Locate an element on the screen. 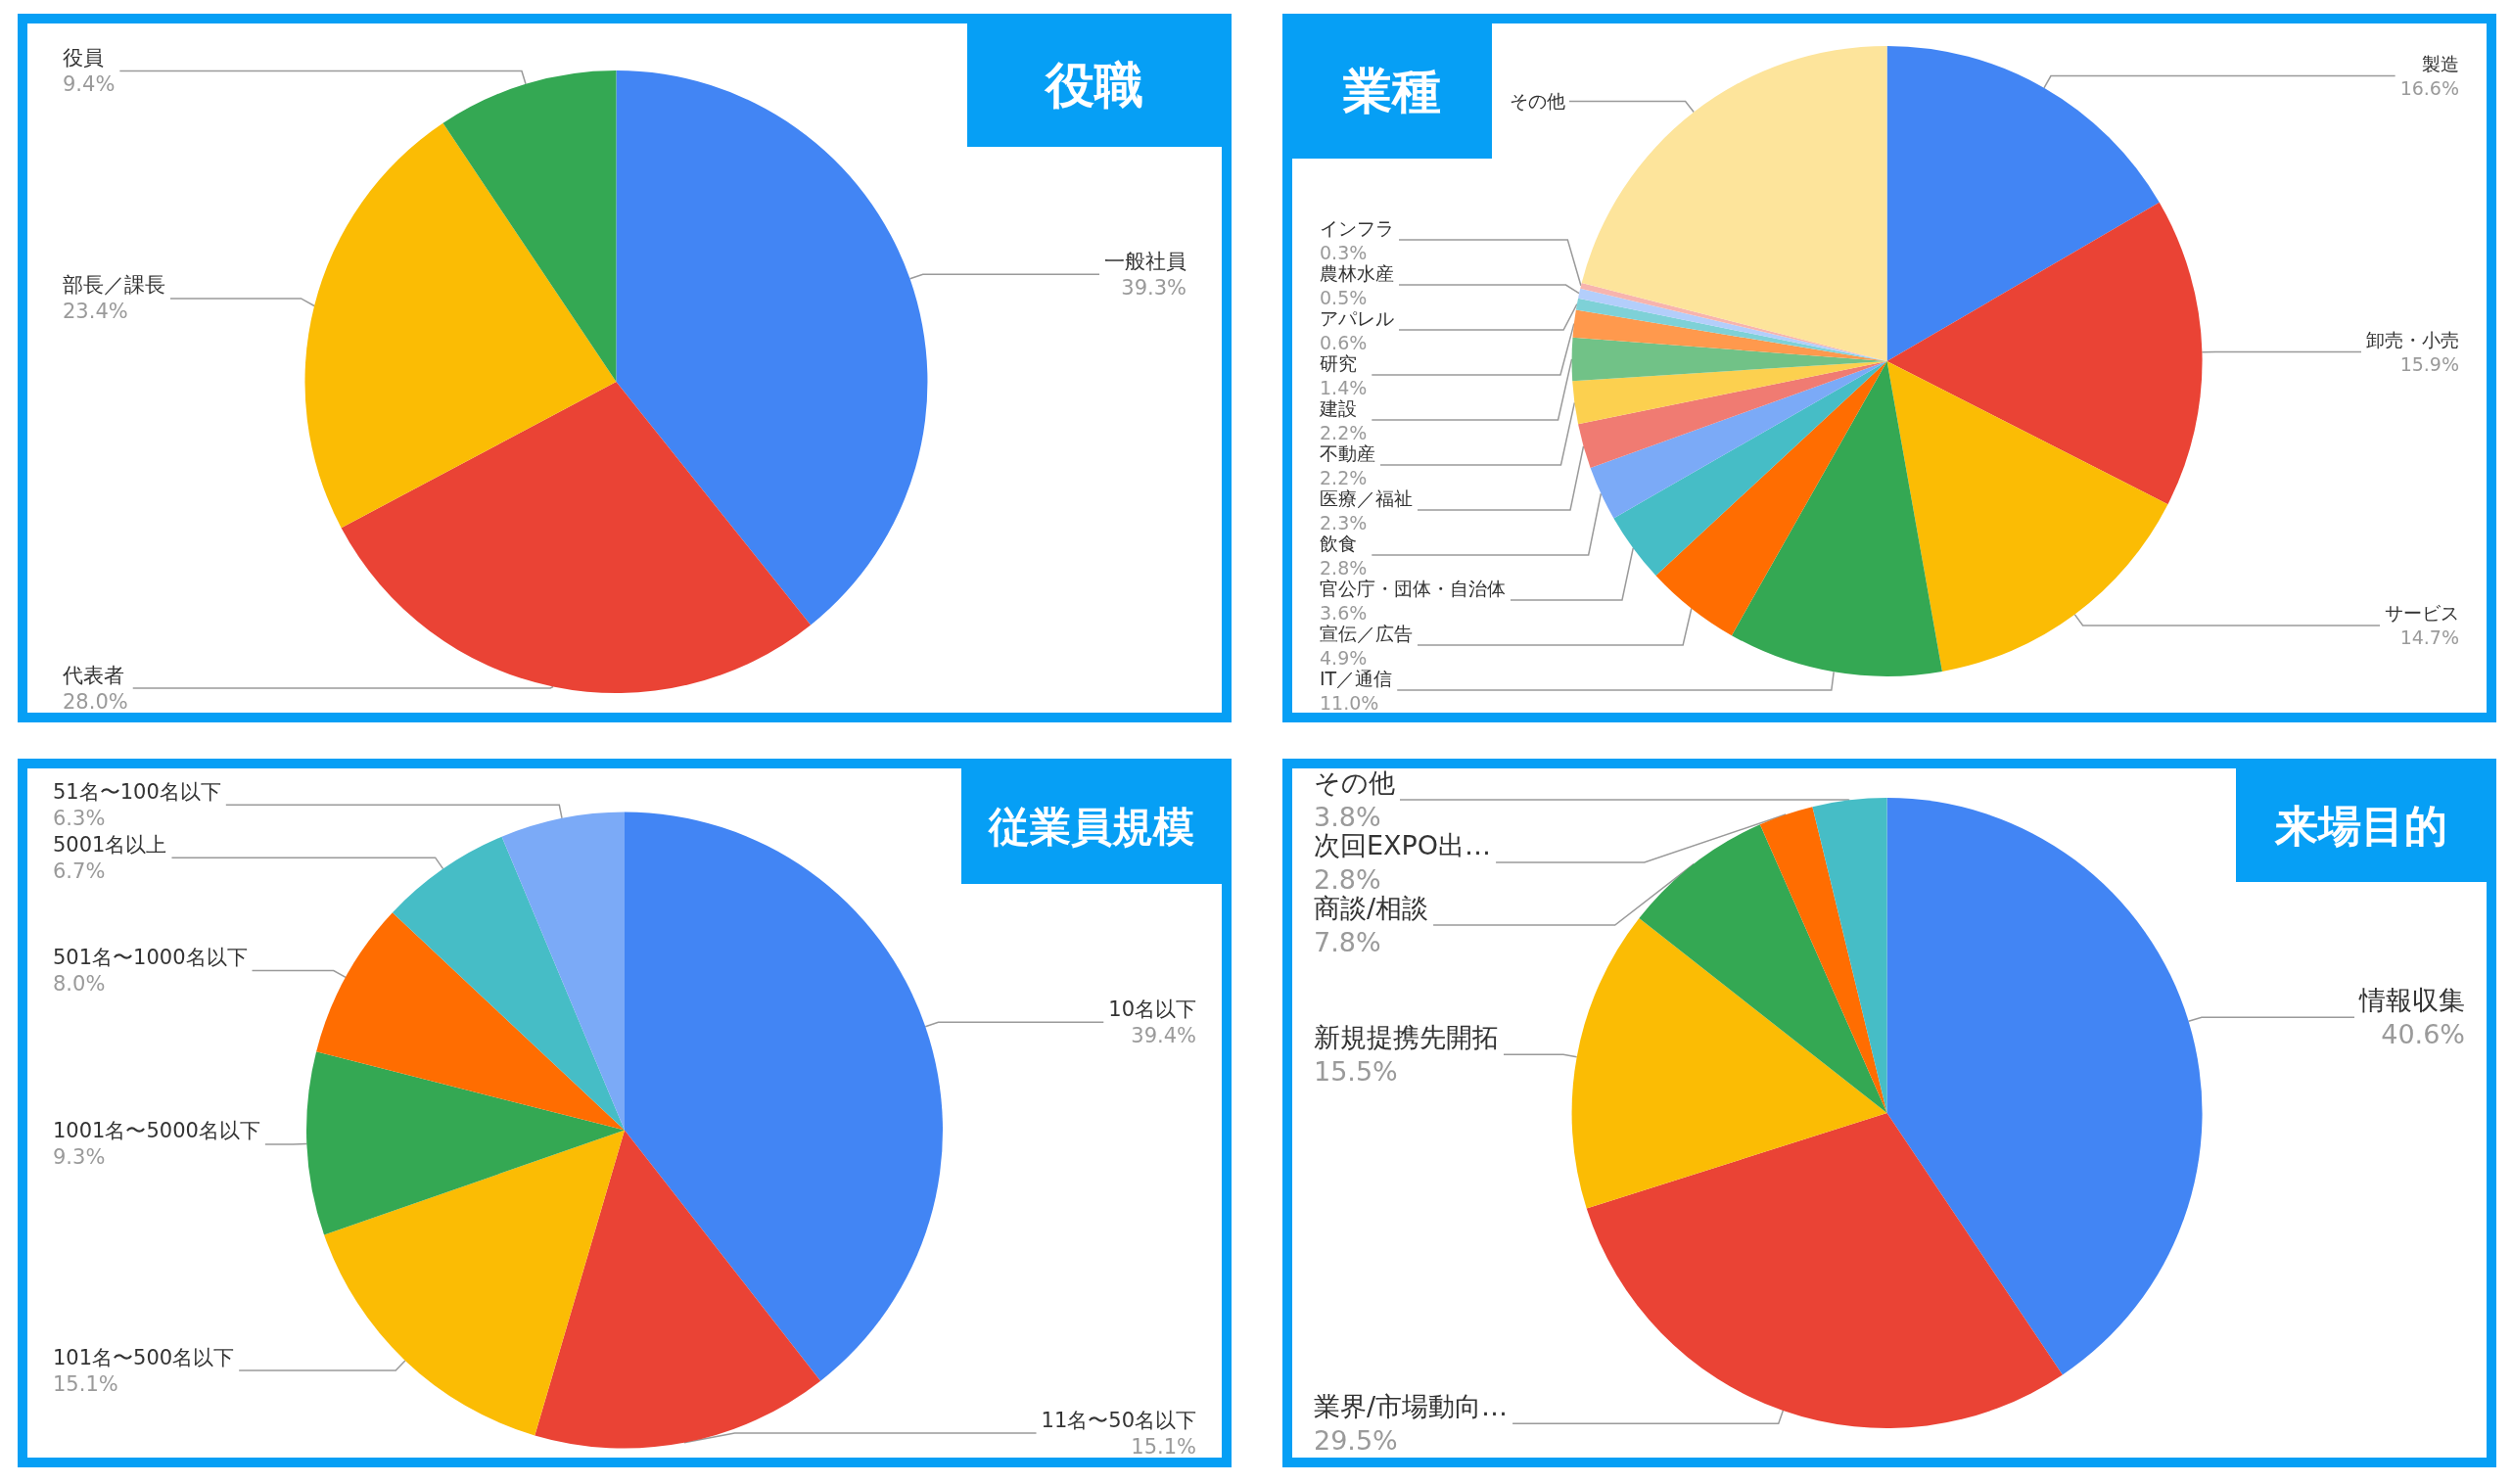 The image size is (2512, 1484). slice-label: 代表者 is located at coordinates (93, 675).